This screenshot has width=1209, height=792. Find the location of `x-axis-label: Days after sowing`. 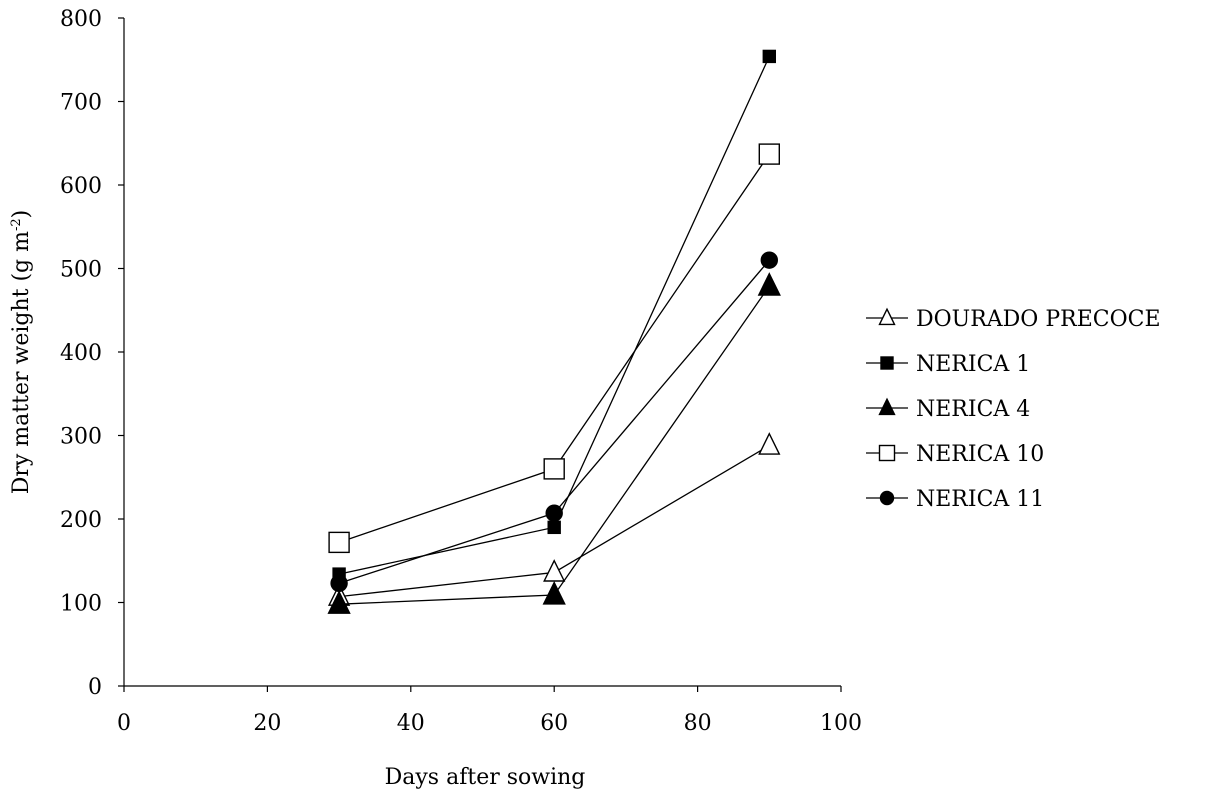

x-axis-label: Days after sowing is located at coordinates (485, 777).